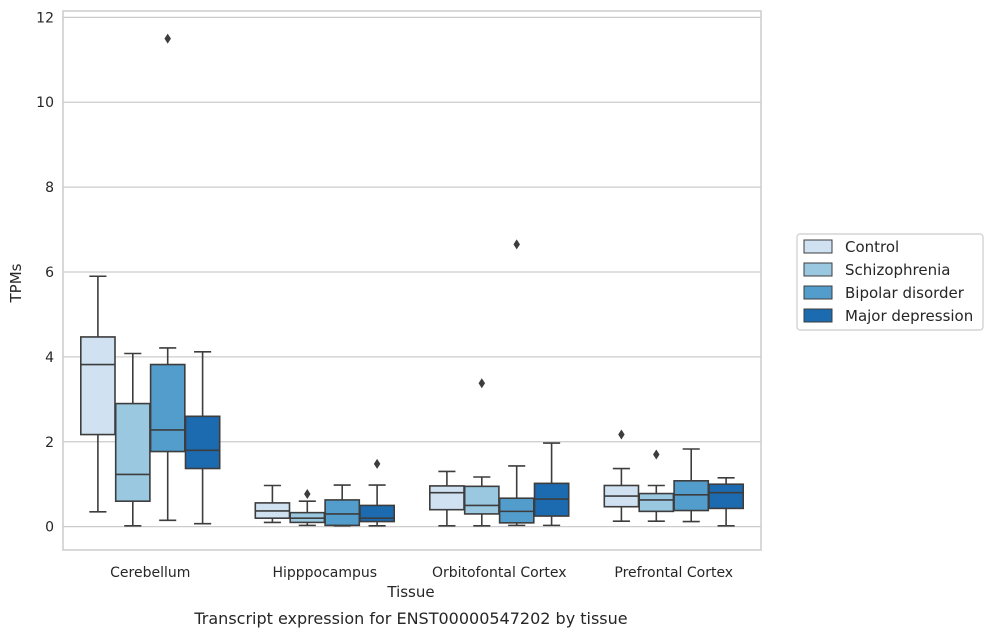  Describe the element at coordinates (818, 315) in the screenshot. I see `legend-swatch-major-depression` at that location.